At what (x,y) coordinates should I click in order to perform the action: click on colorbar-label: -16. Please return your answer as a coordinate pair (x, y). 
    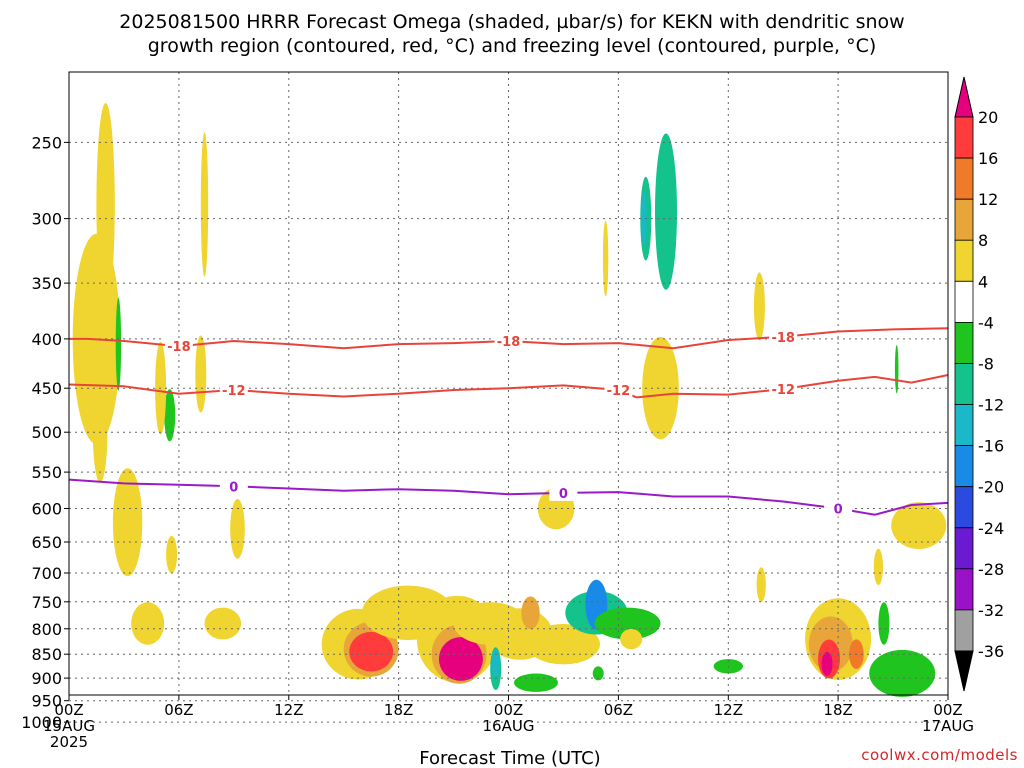
    Looking at the image, I should click on (991, 446).